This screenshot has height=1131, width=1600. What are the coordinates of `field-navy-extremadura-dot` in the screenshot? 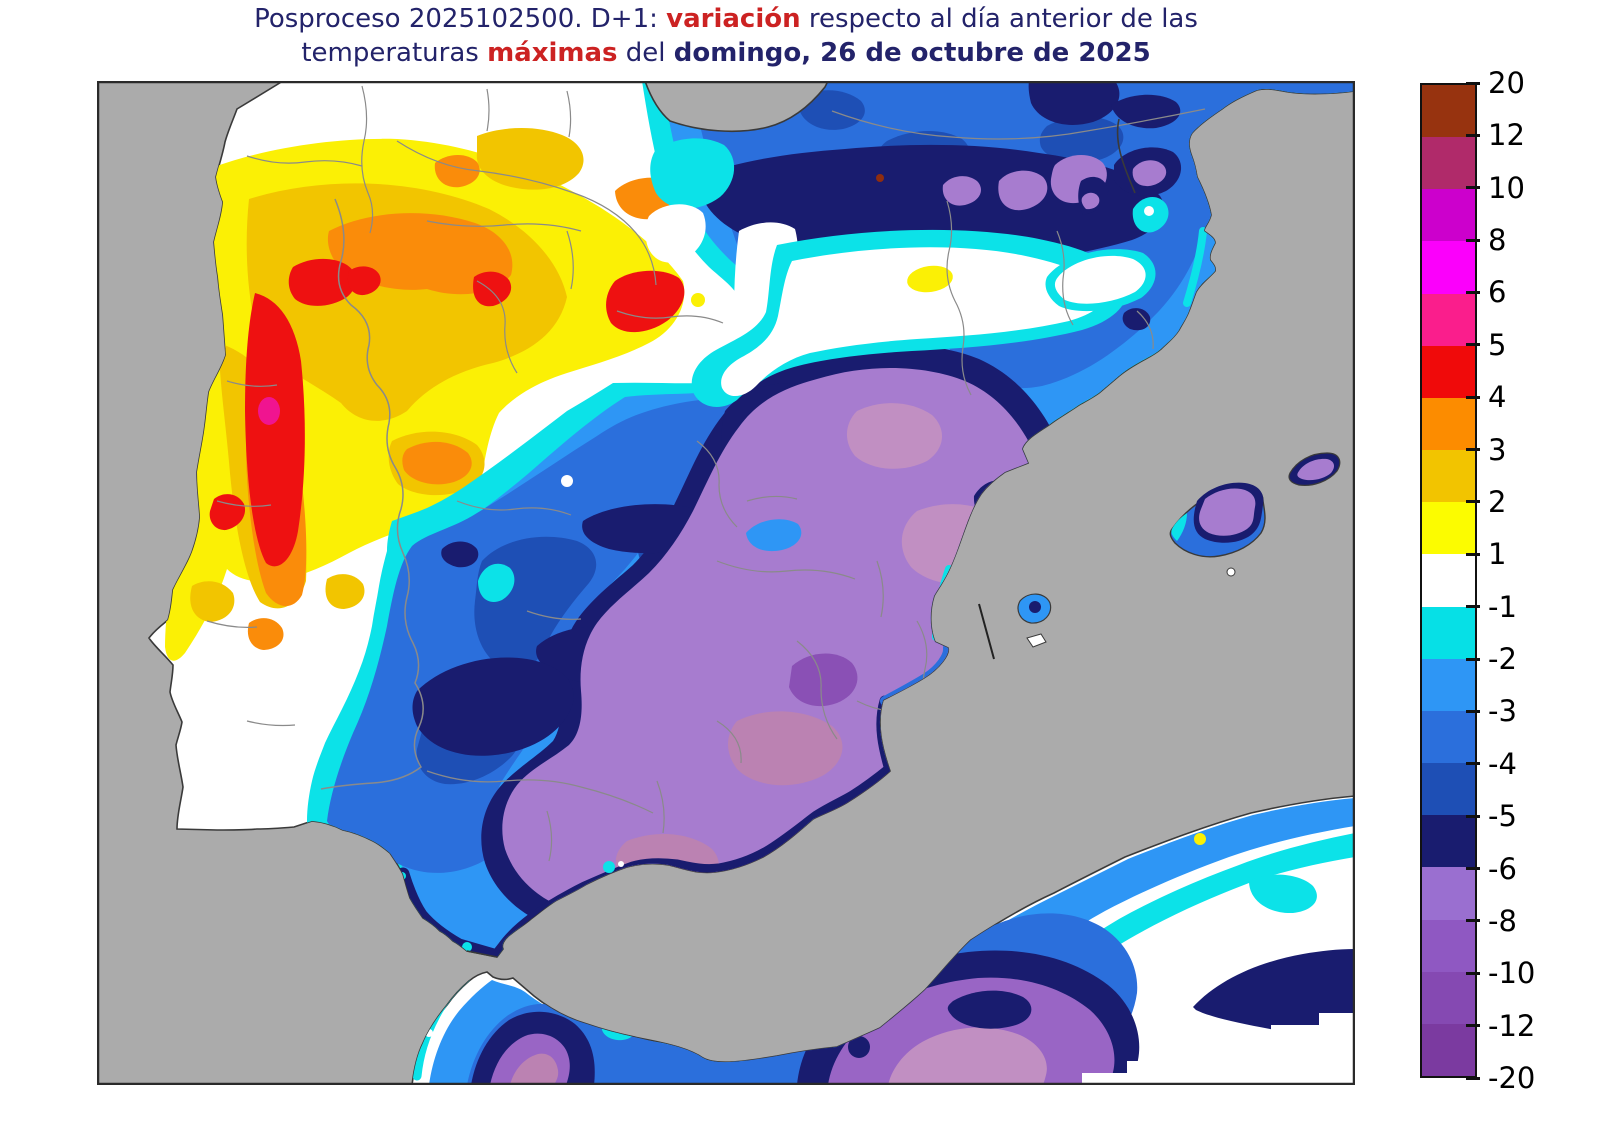 It's located at (460, 554).